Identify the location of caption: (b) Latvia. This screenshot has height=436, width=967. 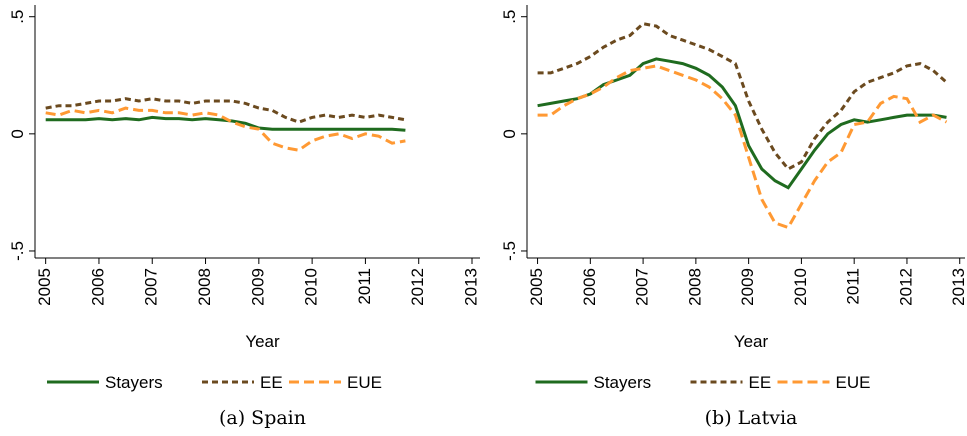
(751, 418).